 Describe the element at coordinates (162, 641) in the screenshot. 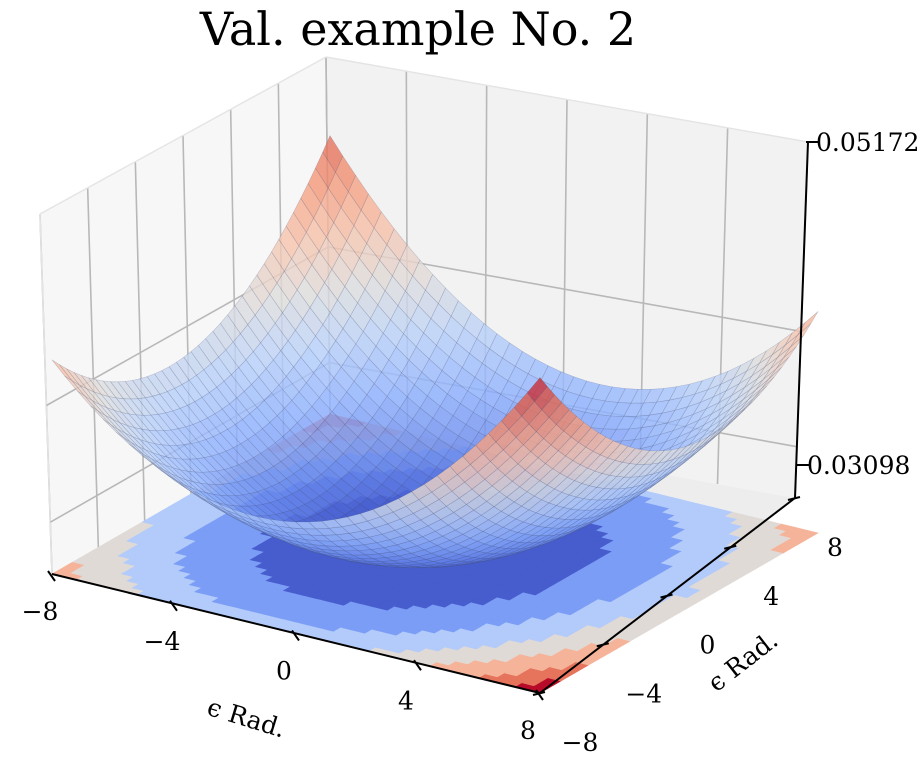

I see `x-tick-label: −4` at that location.